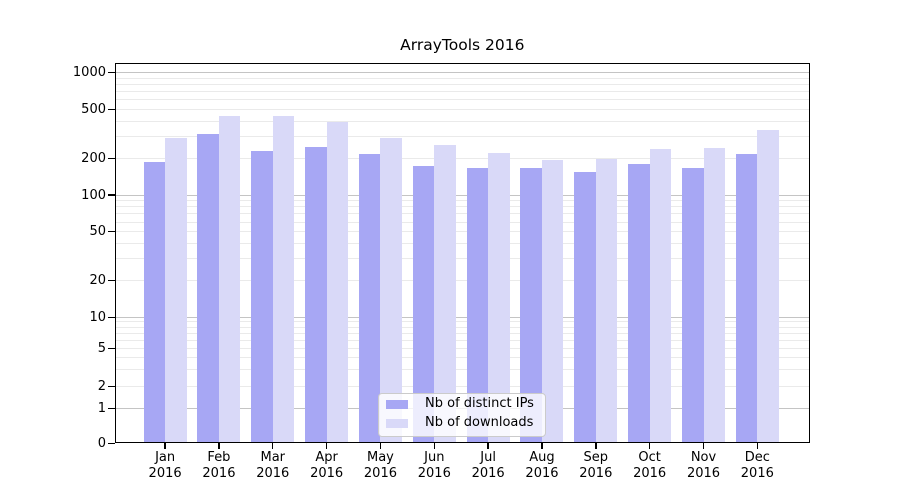 The image size is (900, 500). I want to click on y-tick-label: 0, so click(101, 443).